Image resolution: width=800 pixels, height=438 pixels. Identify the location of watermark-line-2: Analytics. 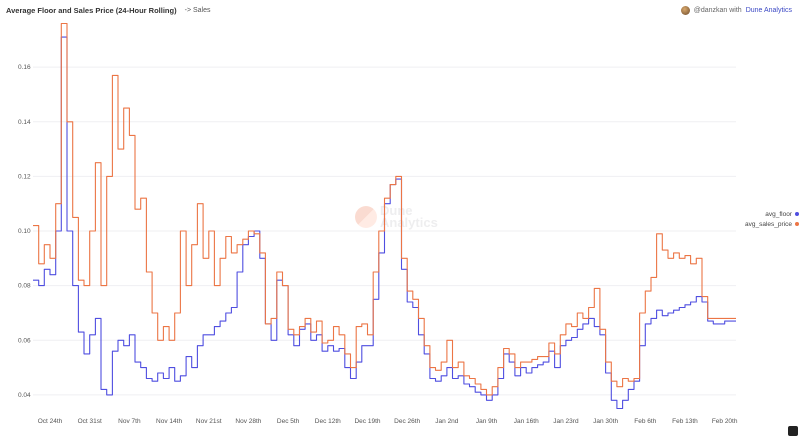
(409, 222).